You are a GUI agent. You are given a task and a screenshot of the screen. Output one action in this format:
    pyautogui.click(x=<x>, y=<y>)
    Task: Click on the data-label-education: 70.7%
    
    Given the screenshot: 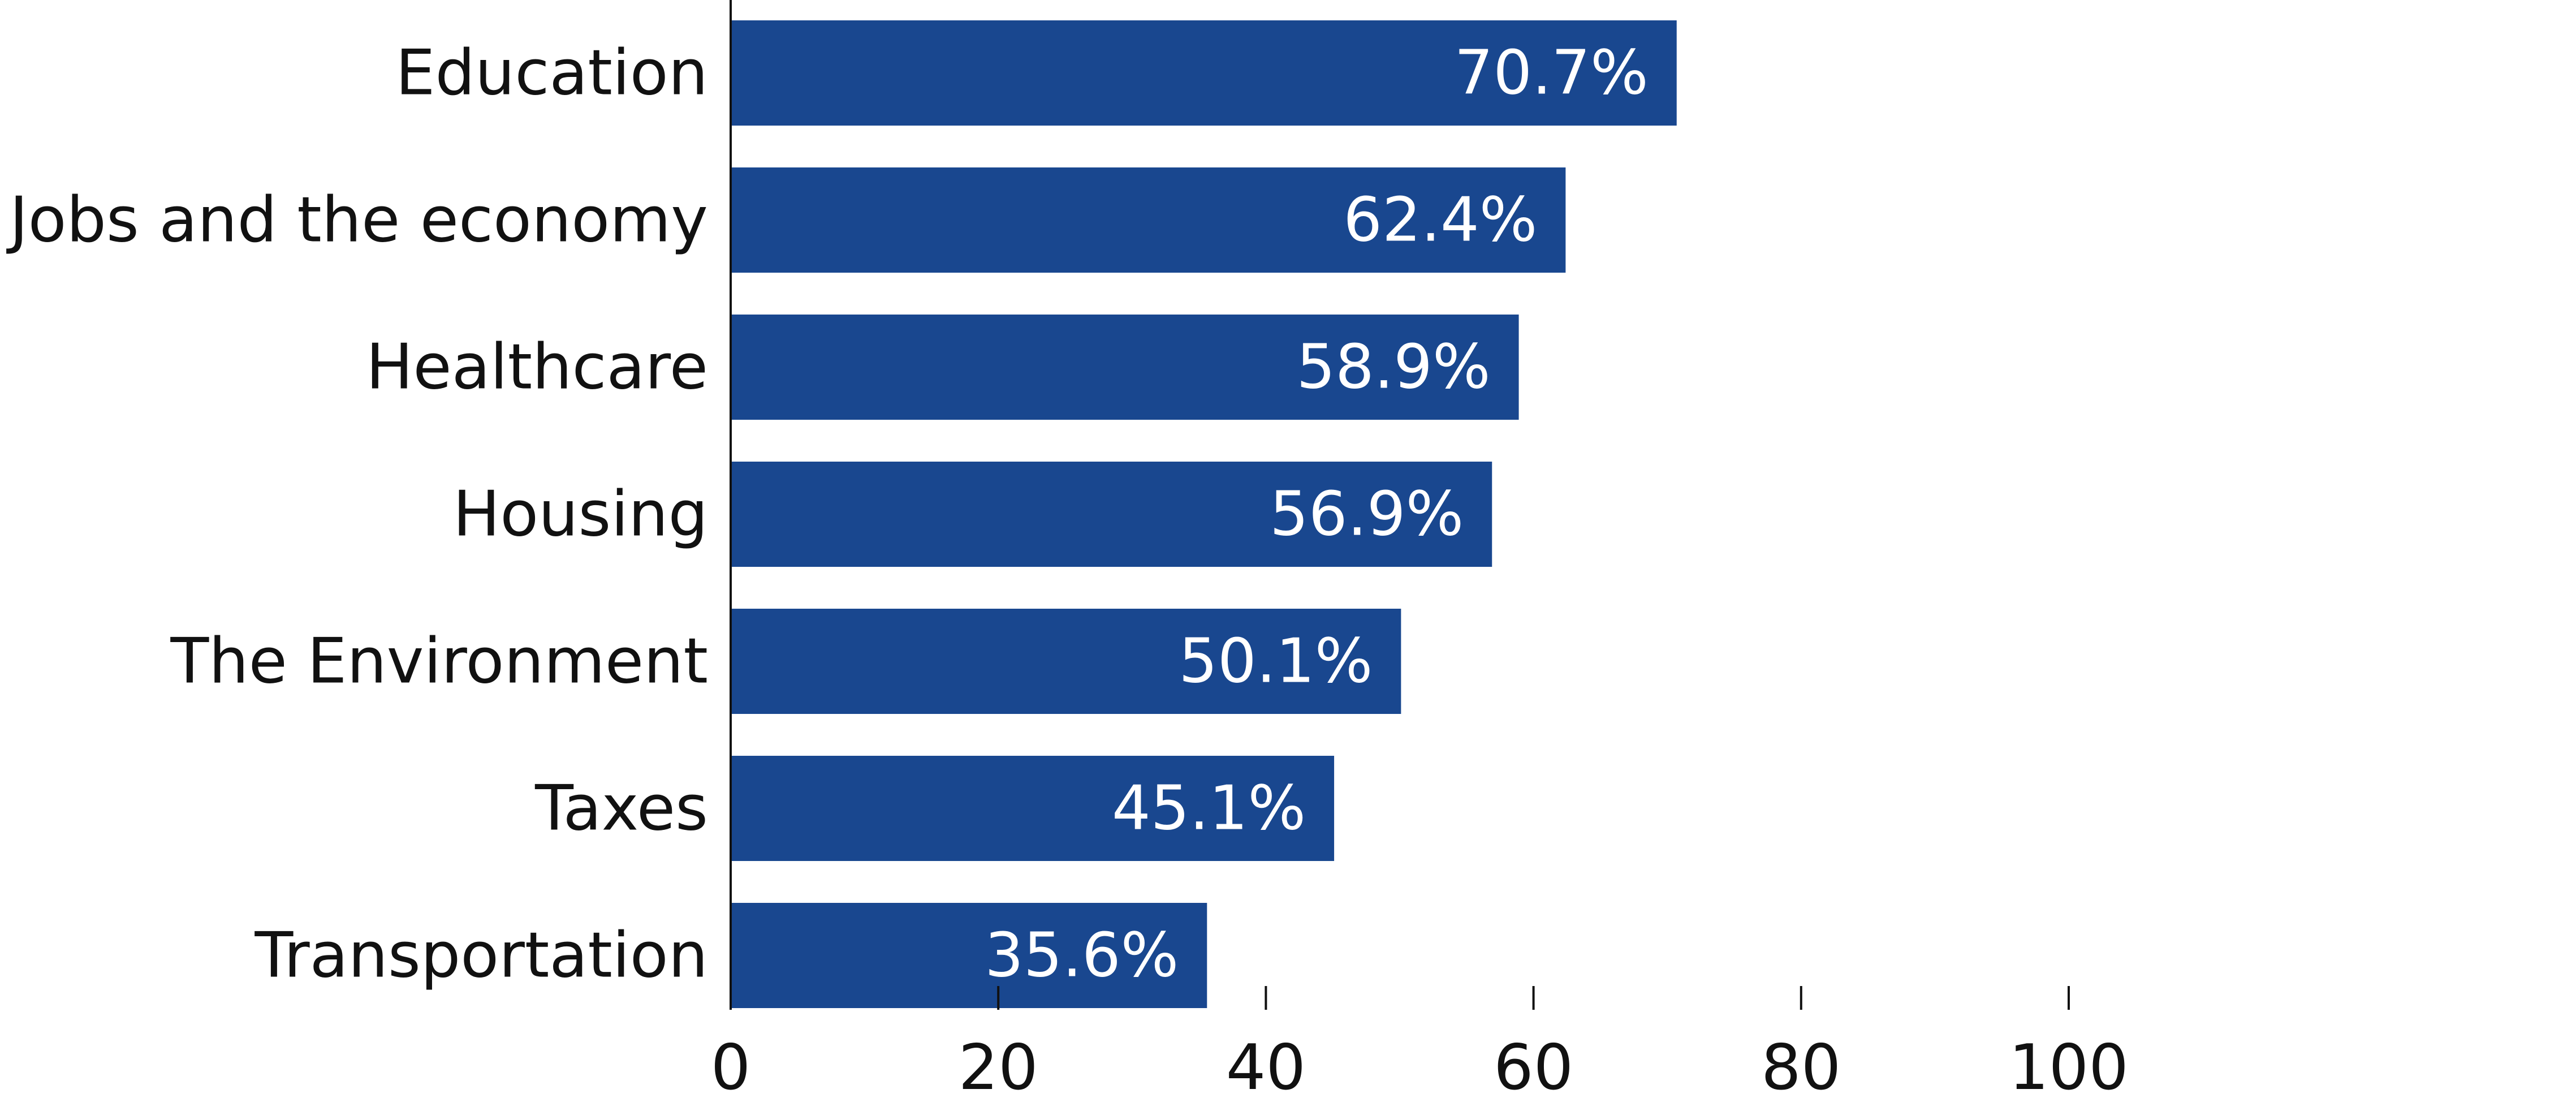 What is the action you would take?
    pyautogui.click(x=1552, y=73)
    